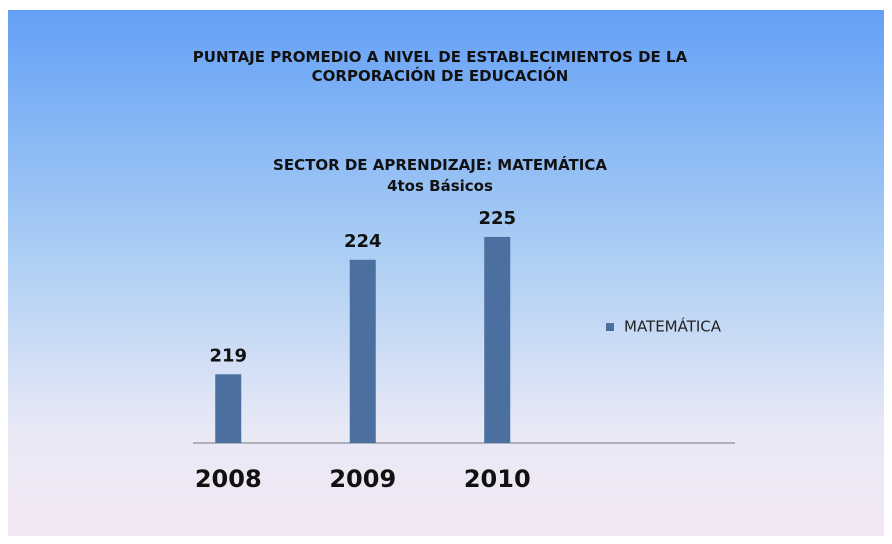 The width and height of the screenshot is (892, 544). I want to click on chart-subtitle: 4tos Básicos, so click(440, 186).